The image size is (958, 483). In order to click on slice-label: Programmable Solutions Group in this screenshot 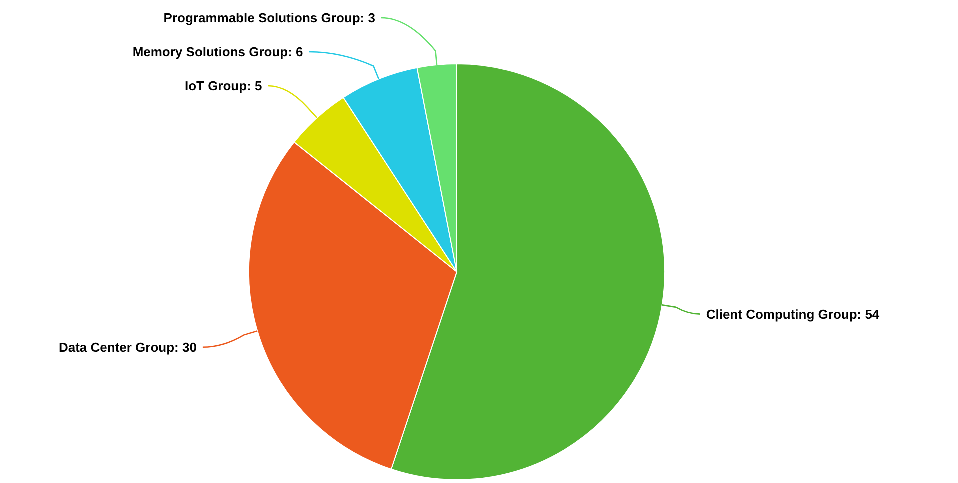, I will do `click(262, 18)`.